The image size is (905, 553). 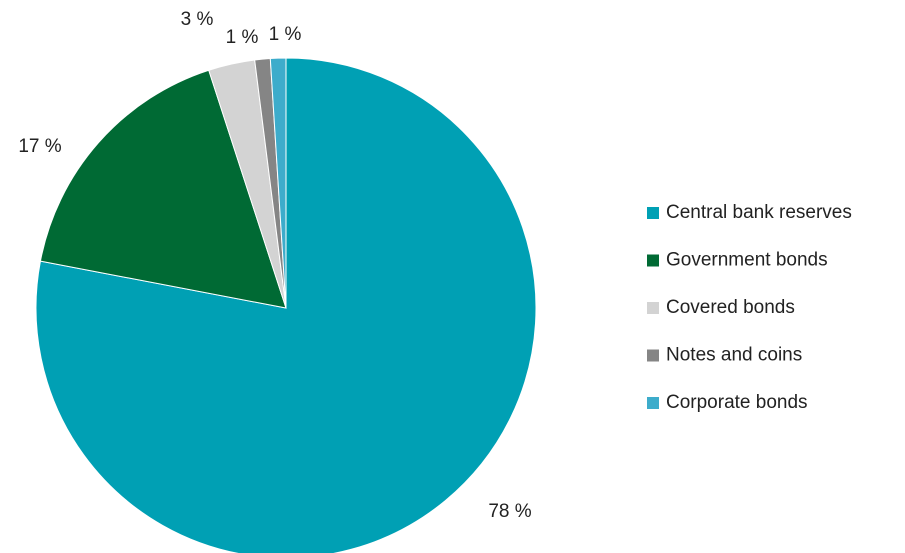 What do you see at coordinates (747, 260) in the screenshot?
I see `legend-label: Government bonds` at bounding box center [747, 260].